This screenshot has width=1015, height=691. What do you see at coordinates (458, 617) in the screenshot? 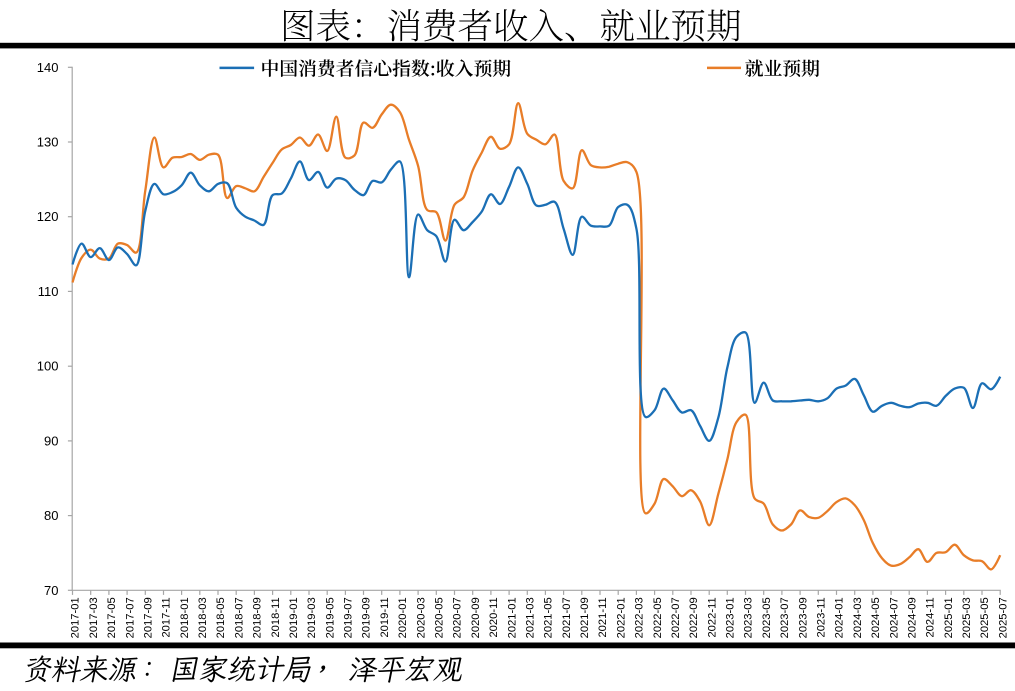
I see `svg-text: 2020-07` at bounding box center [458, 617].